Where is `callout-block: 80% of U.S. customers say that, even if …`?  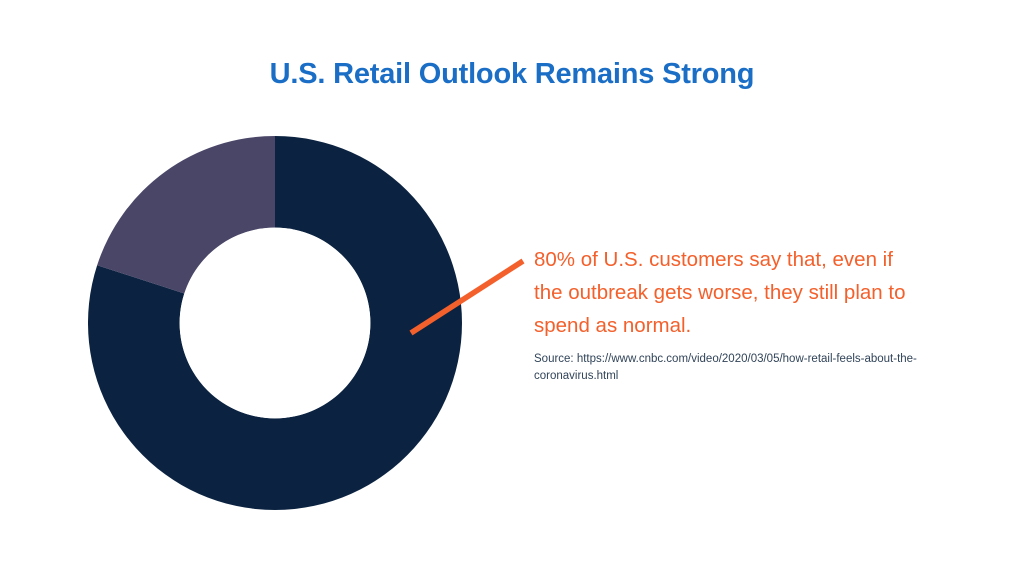
callout-block: 80% of U.S. customers say that, even if … is located at coordinates (724, 292).